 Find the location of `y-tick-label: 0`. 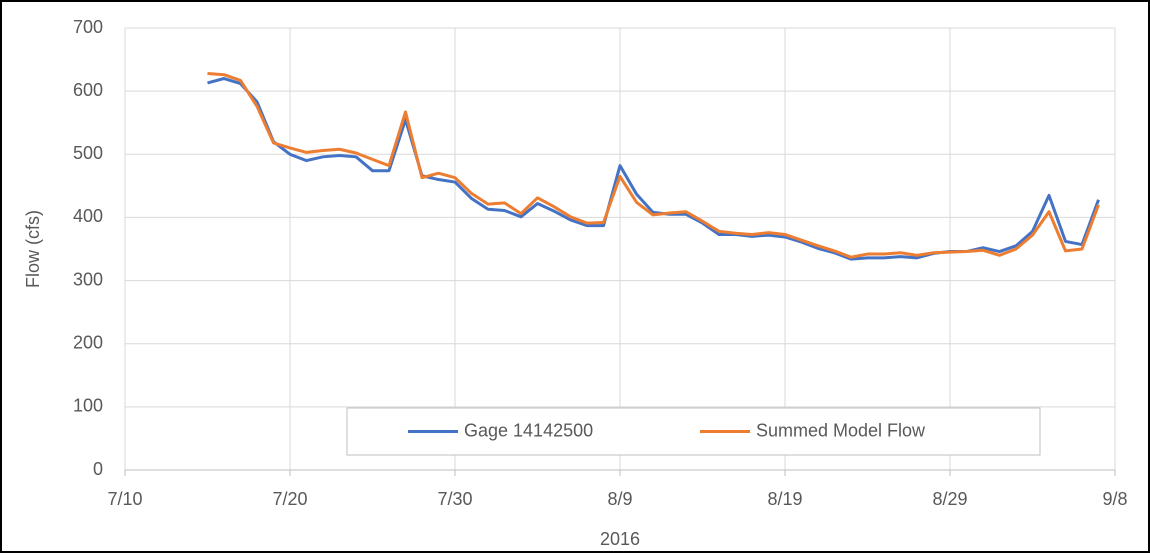

y-tick-label: 0 is located at coordinates (98, 469).